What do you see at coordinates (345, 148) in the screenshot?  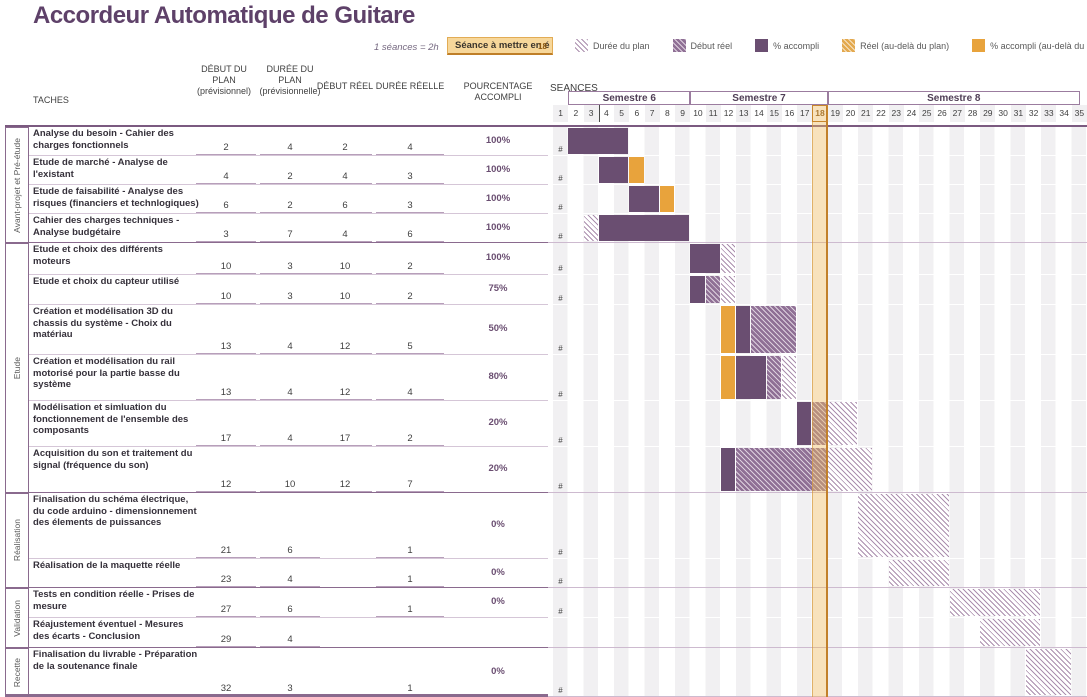 I see `debut-reel-cell: 2` at bounding box center [345, 148].